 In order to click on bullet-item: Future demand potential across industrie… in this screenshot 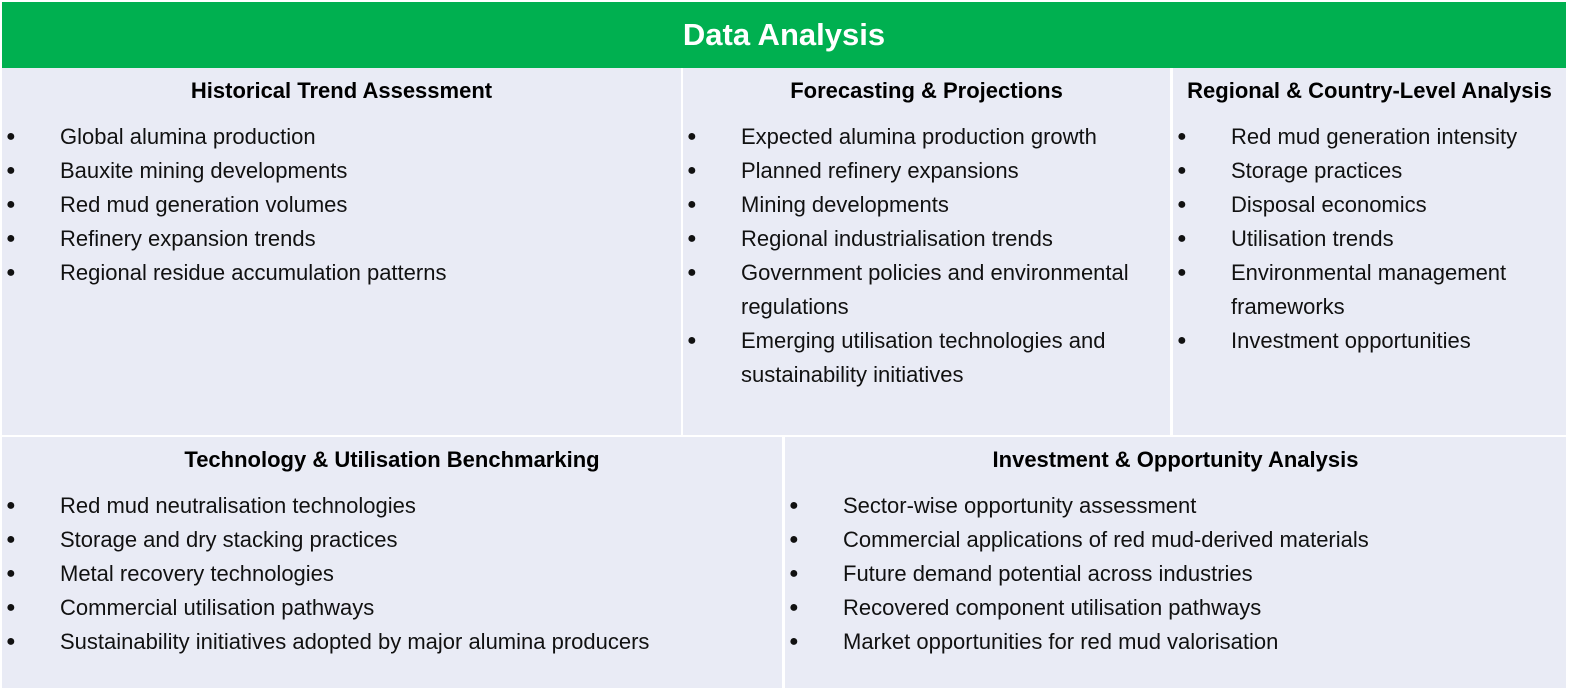, I will do `click(1169, 574)`.